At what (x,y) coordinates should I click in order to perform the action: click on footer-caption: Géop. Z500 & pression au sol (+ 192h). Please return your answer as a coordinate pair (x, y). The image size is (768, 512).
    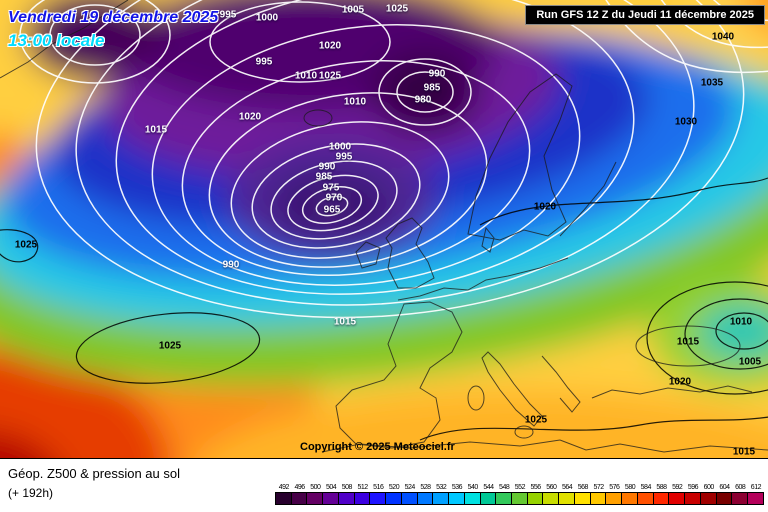
    Looking at the image, I should click on (94, 483).